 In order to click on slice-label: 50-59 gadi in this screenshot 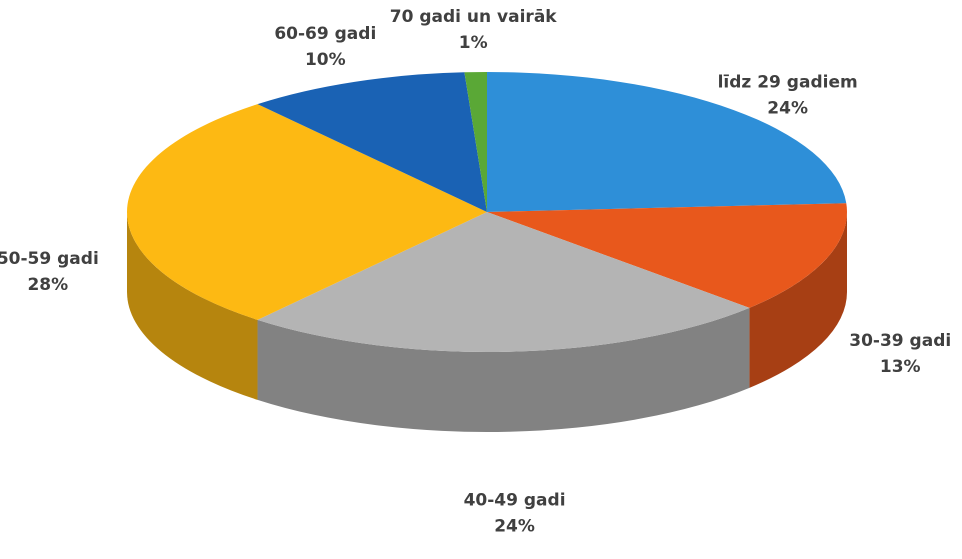, I will do `click(49, 259)`.